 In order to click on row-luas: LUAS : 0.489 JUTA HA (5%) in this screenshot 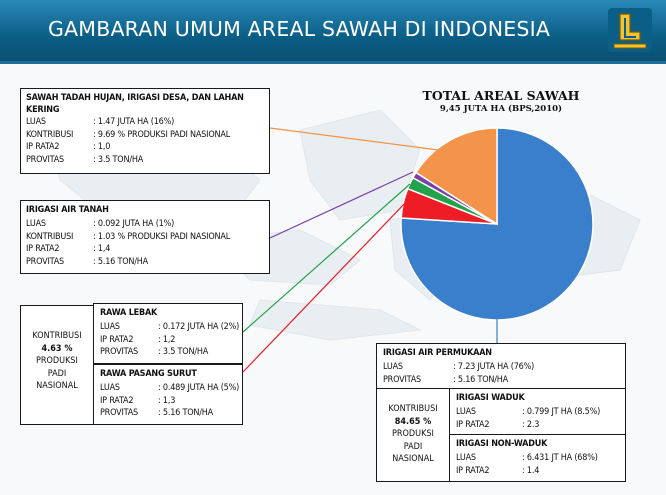, I will do `click(170, 388)`.